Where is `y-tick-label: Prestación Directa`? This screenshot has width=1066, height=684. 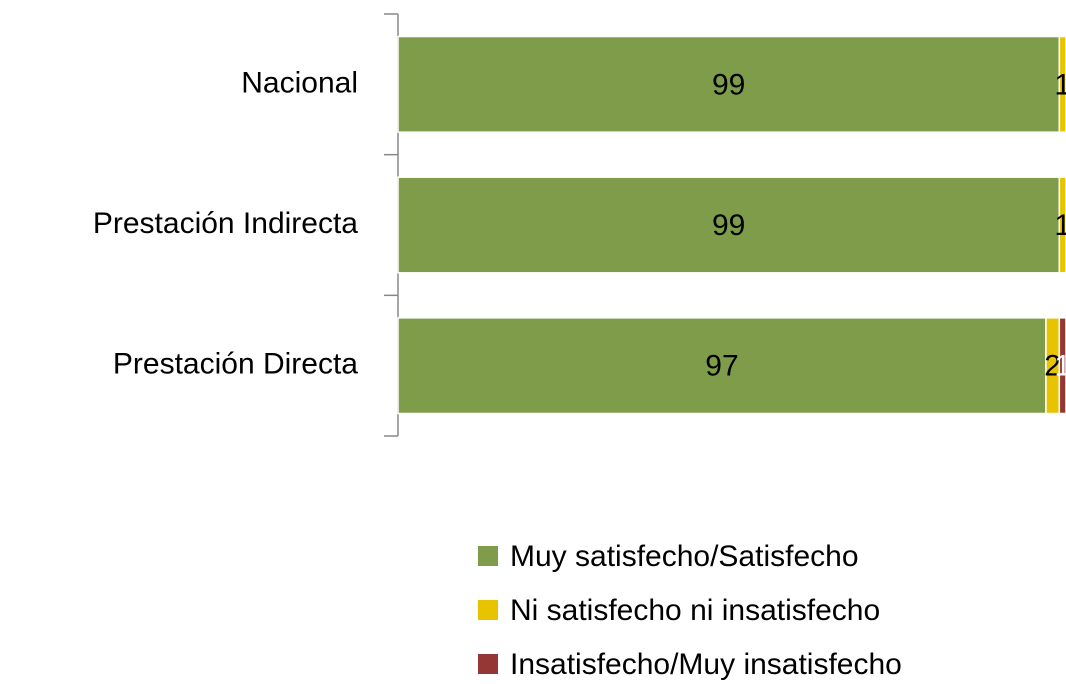
y-tick-label: Prestación Directa is located at coordinates (235, 364).